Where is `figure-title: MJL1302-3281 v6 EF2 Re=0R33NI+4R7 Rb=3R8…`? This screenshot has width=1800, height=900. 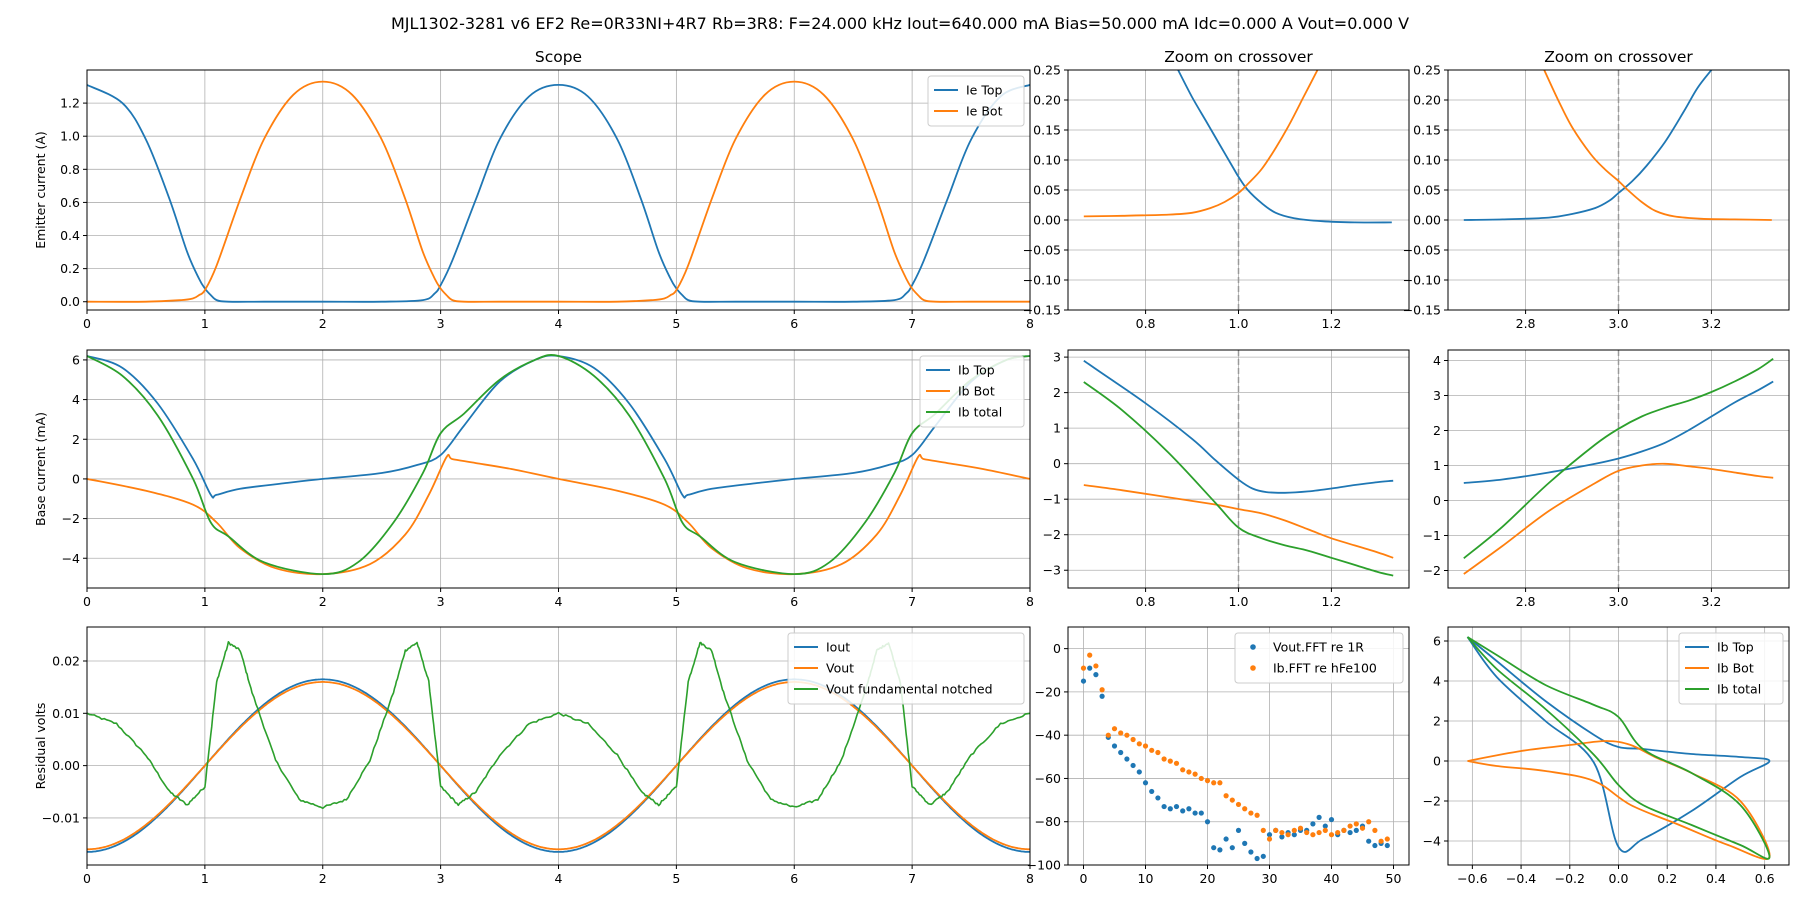 figure-title: MJL1302-3281 v6 EF2 Re=0R33NI+4R7 Rb=3R8… is located at coordinates (900, 23).